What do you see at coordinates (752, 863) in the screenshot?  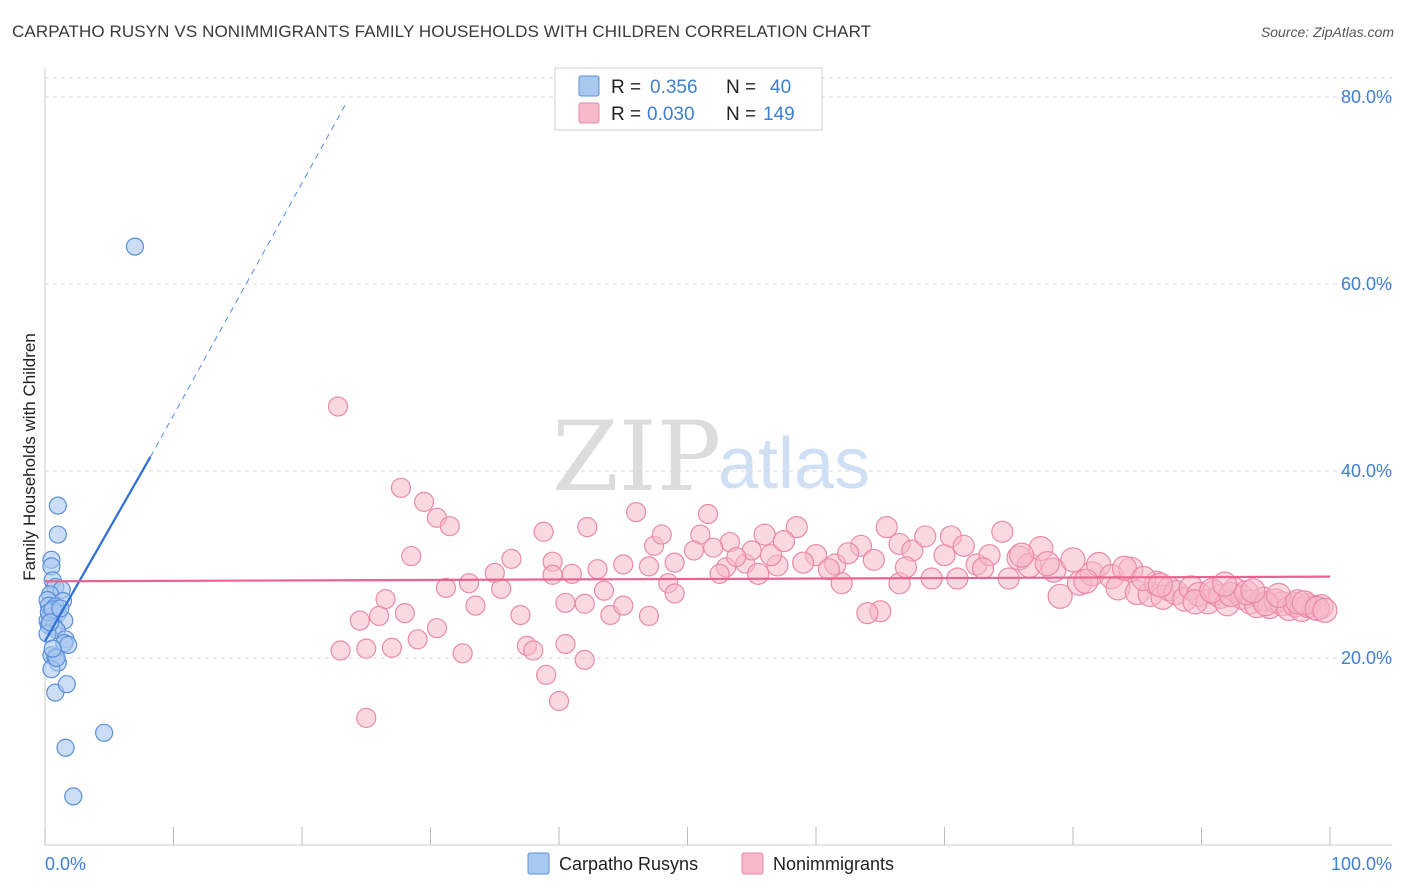 I see `bottom-legend-swatch-pink` at bounding box center [752, 863].